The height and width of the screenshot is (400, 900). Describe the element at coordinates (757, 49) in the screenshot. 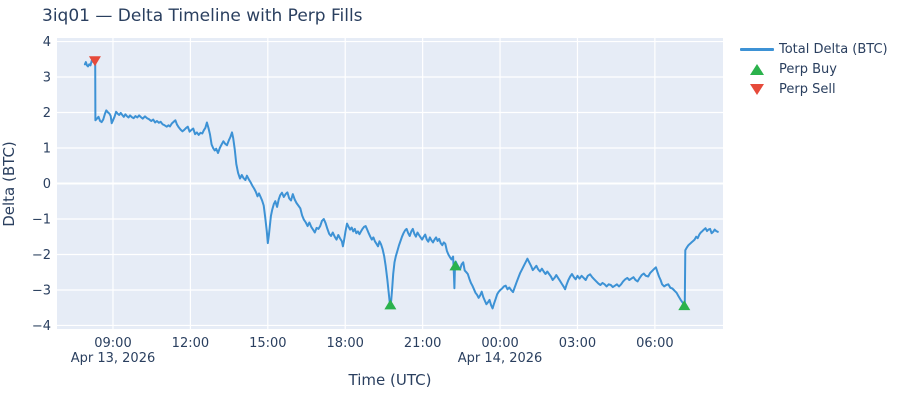

I see `line-swatch-icon` at that location.